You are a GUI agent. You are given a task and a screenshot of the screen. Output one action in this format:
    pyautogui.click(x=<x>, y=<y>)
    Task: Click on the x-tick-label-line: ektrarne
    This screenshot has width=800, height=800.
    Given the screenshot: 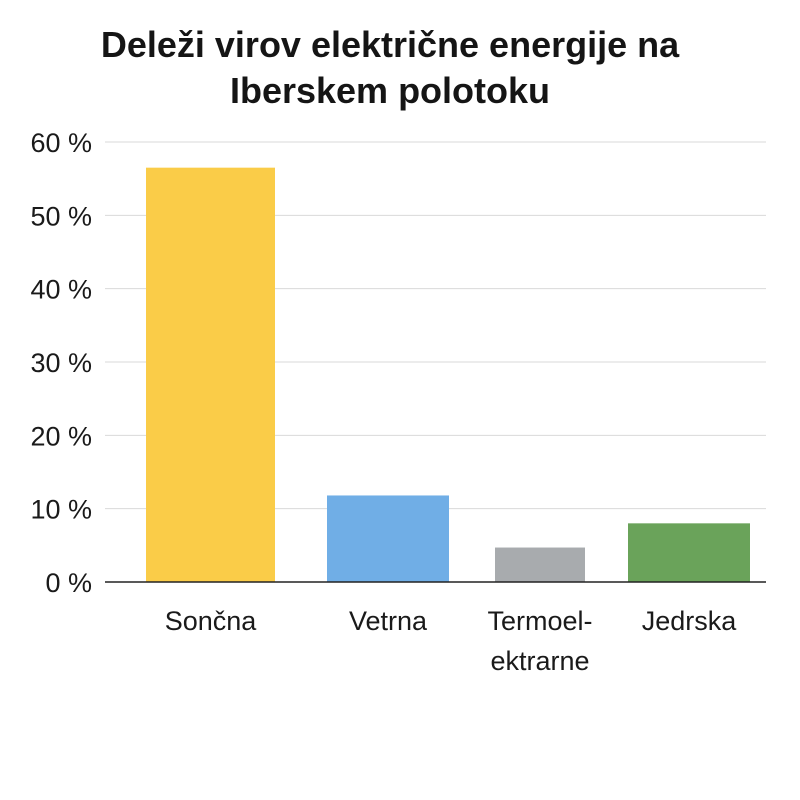 What is the action you would take?
    pyautogui.click(x=539, y=661)
    